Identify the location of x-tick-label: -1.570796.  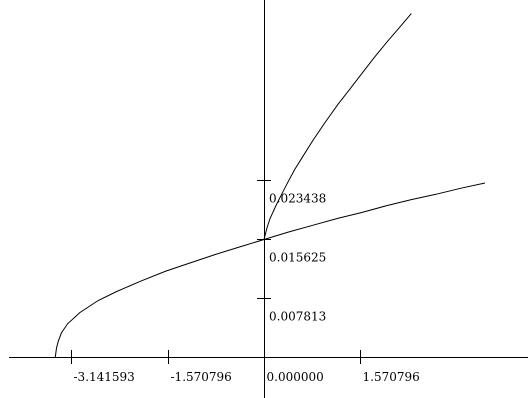
(201, 377).